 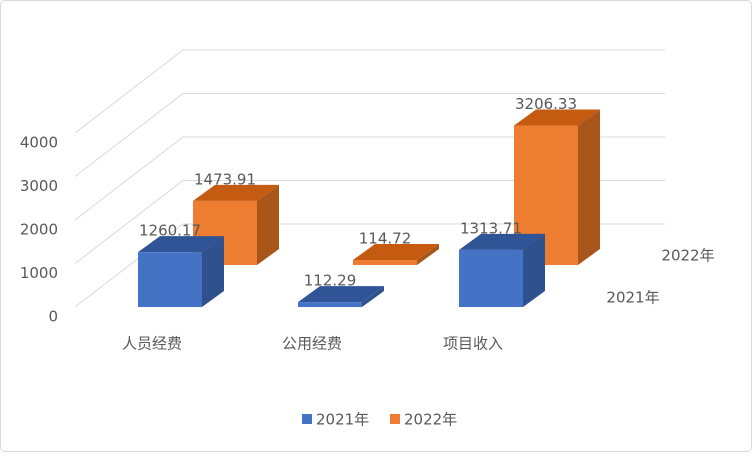 I want to click on data-label: 1313.71, so click(x=491, y=228).